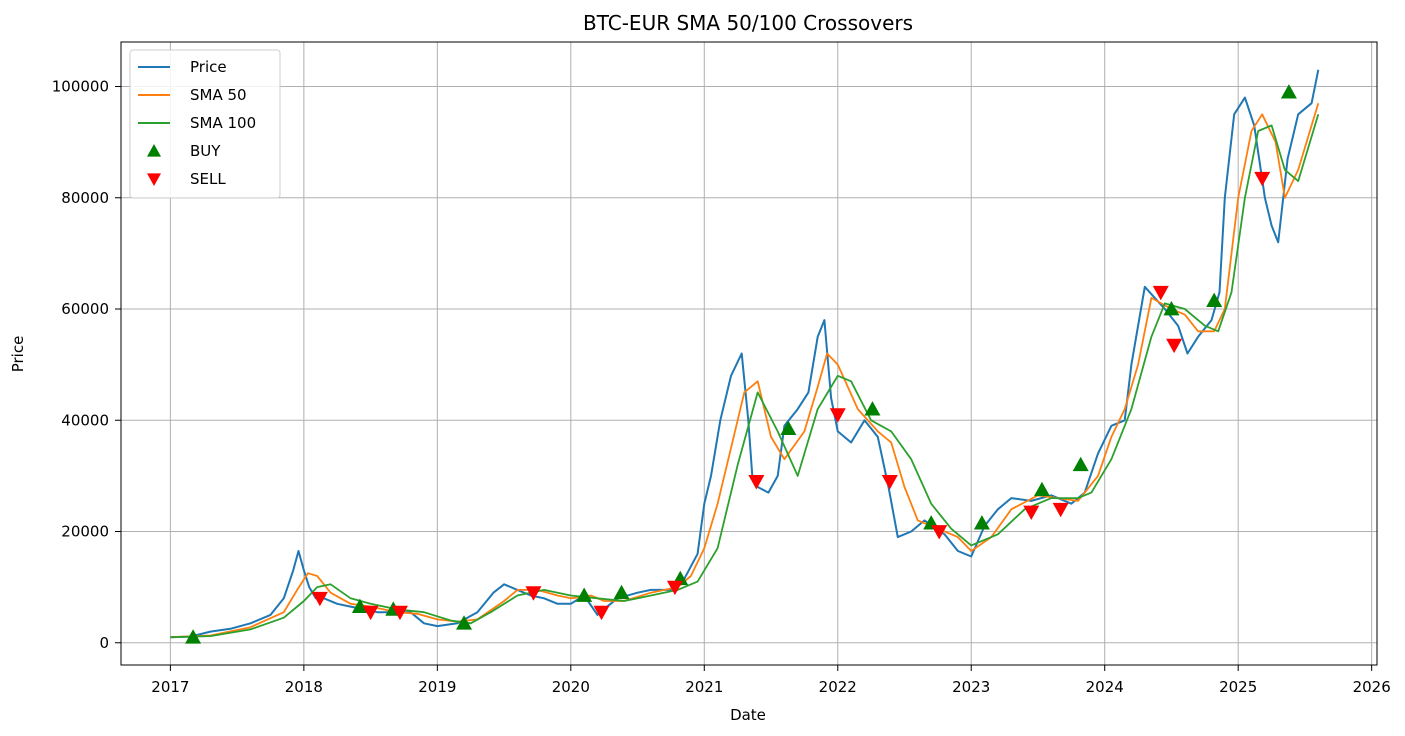 The image size is (1405, 736). I want to click on y-tick-label: 100000, so click(80, 87).